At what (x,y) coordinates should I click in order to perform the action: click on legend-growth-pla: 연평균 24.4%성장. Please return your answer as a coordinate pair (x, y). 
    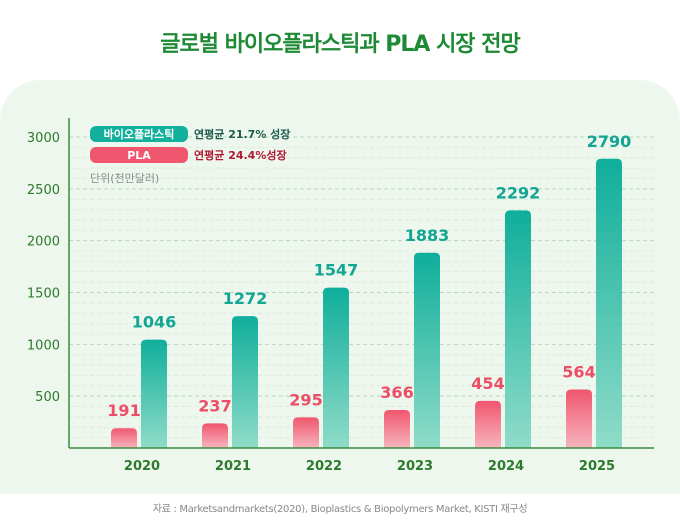
    Looking at the image, I should click on (240, 155).